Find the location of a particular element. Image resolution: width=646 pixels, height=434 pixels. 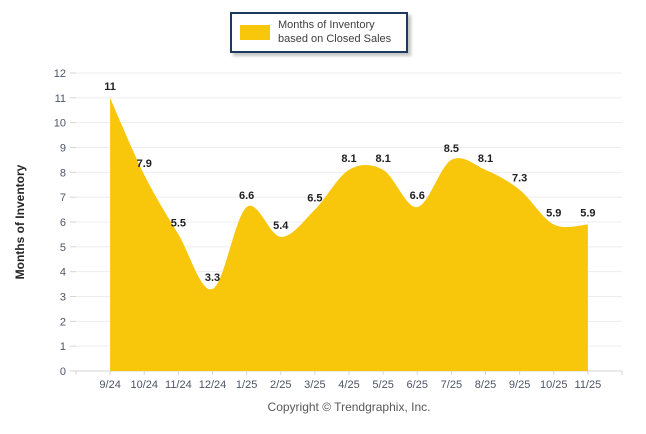

x-tick-label: 5/25 is located at coordinates (382, 385).